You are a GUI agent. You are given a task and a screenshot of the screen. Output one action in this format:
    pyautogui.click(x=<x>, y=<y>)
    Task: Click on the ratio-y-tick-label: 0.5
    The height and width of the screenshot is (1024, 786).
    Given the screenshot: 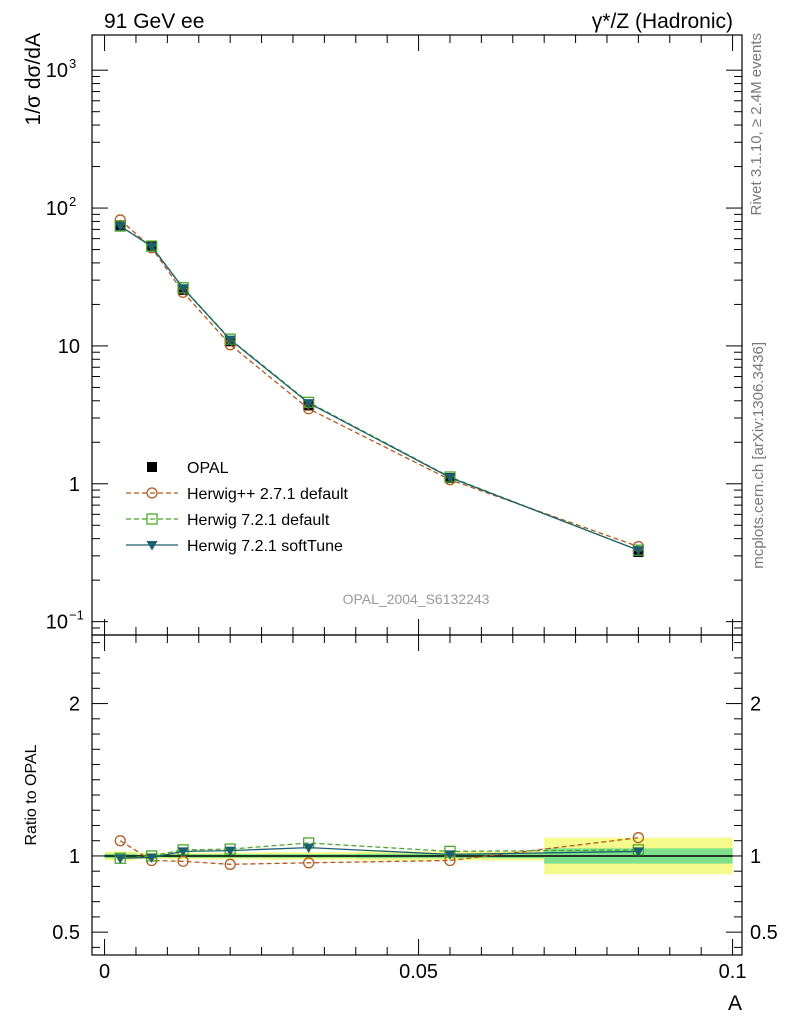 What is the action you would take?
    pyautogui.click(x=66, y=933)
    